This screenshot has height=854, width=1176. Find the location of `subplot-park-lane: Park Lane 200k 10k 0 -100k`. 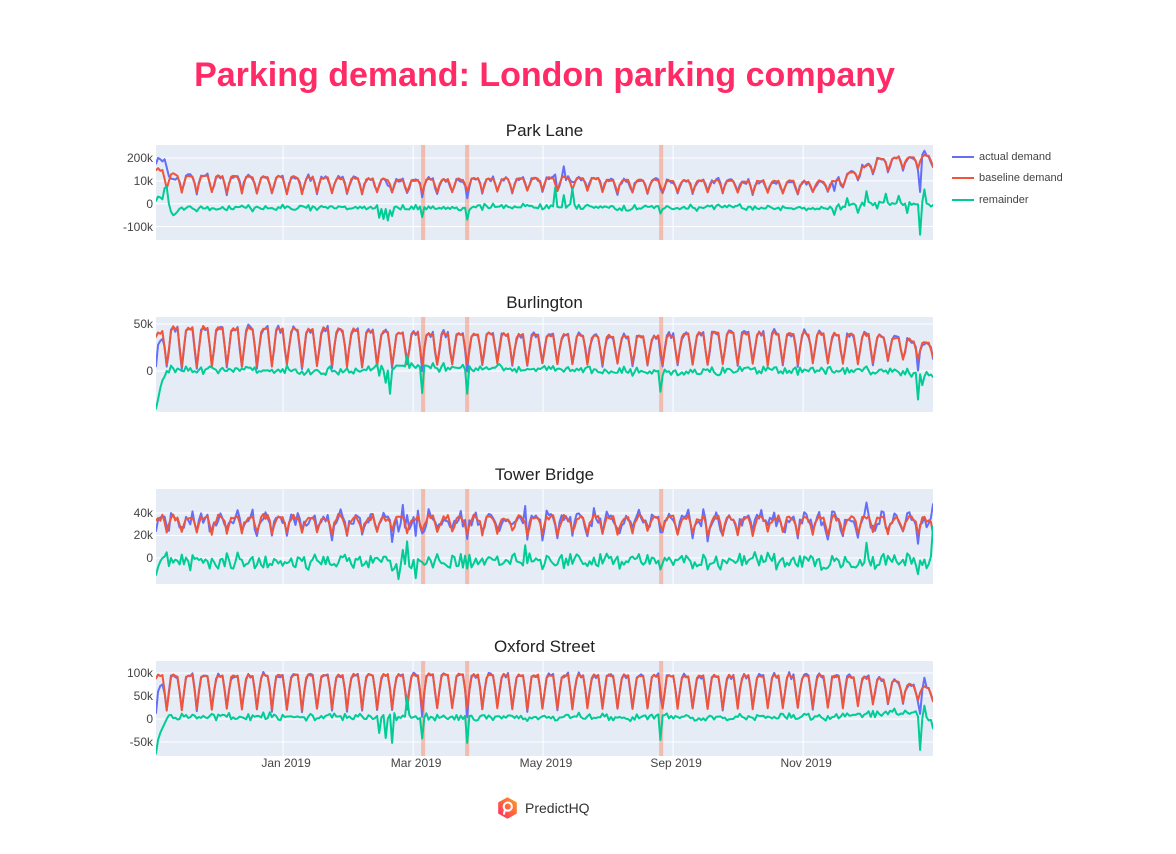

subplot-park-lane: Park Lane 200k 10k 0 -100k is located at coordinates (588, 181).